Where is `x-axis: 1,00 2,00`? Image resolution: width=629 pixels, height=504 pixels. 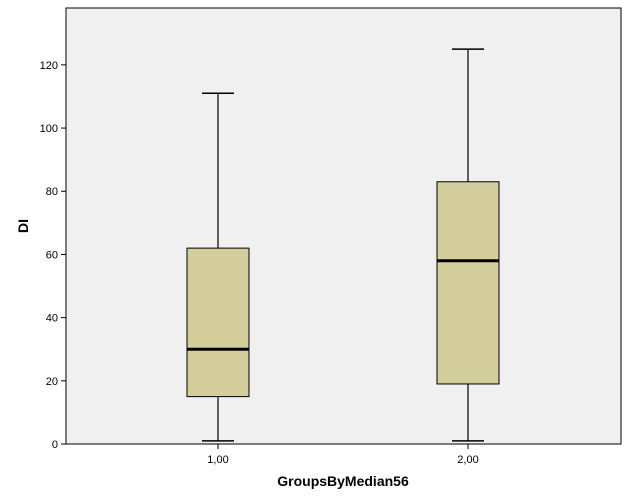
x-axis: 1,00 2,00 is located at coordinates (343, 455).